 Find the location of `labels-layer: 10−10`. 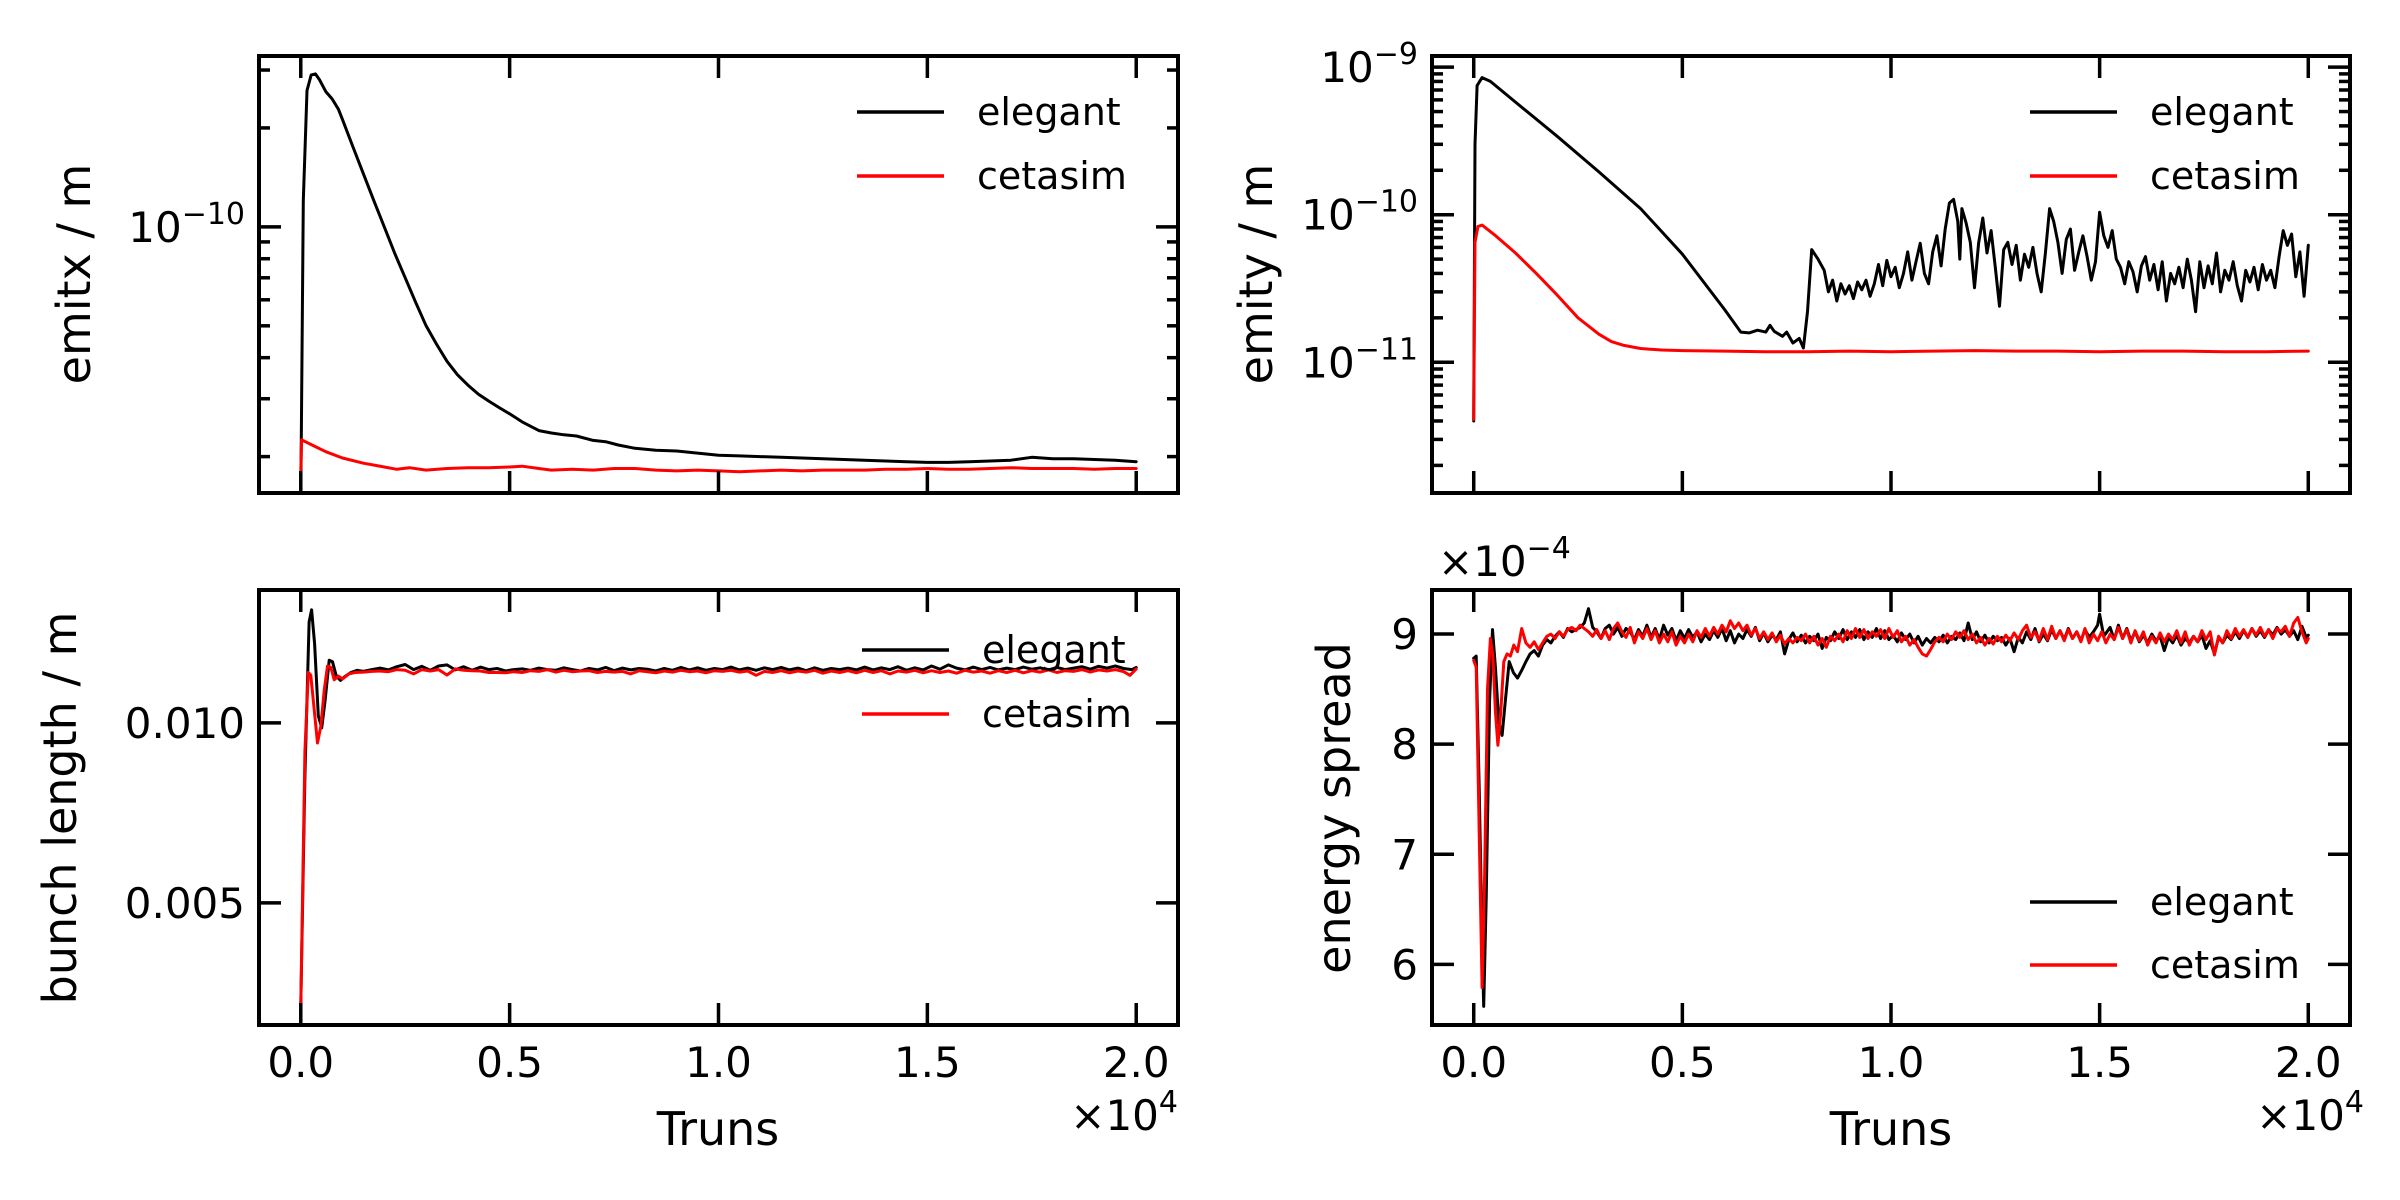

labels-layer: 10−10 is located at coordinates (186, 224).